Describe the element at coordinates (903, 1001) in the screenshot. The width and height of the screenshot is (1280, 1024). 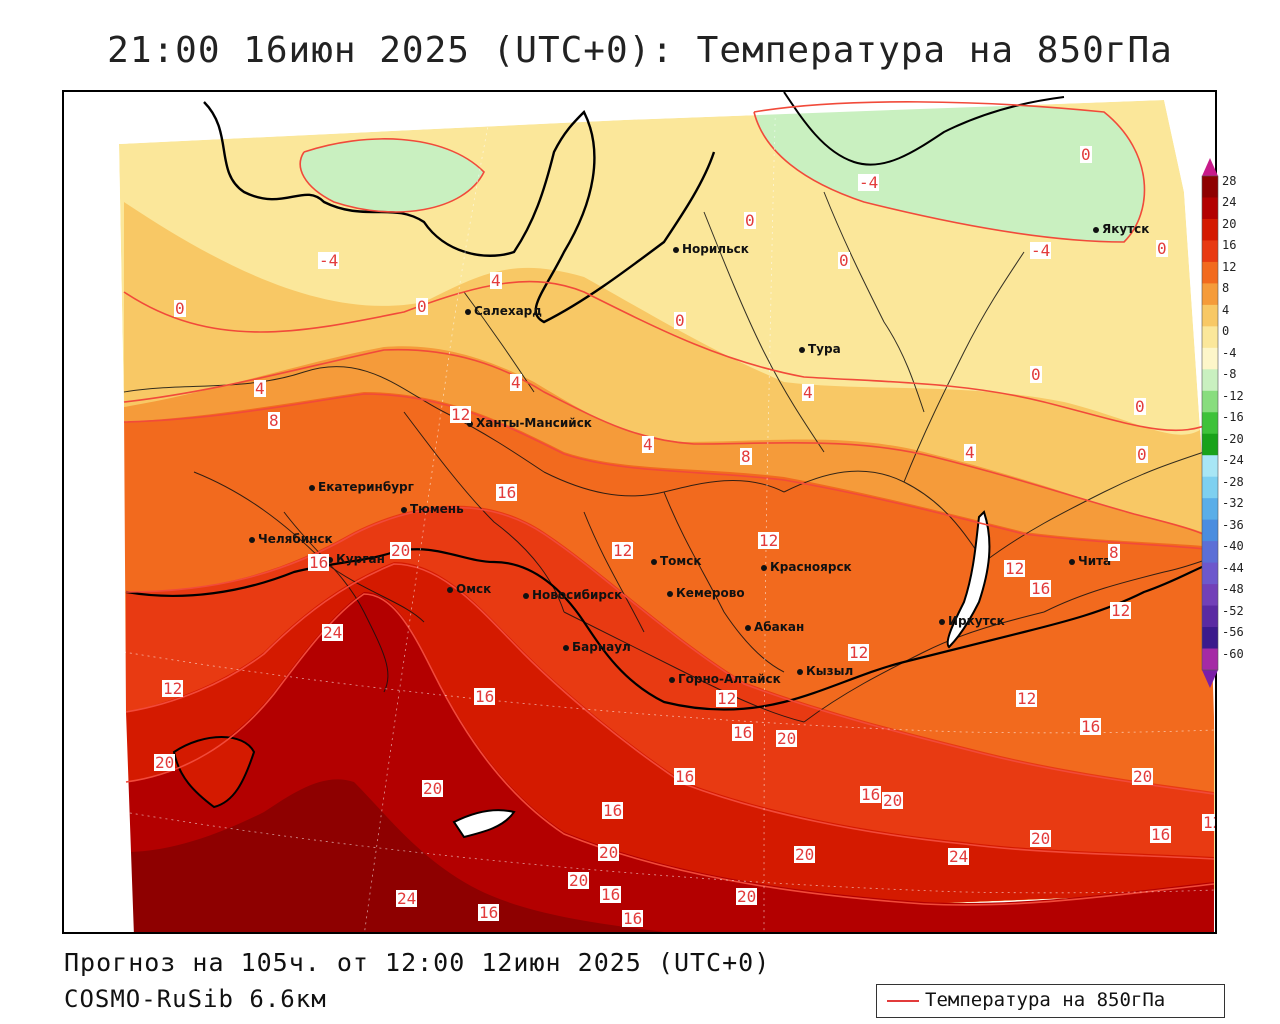
I see `legend-line-swatch` at that location.